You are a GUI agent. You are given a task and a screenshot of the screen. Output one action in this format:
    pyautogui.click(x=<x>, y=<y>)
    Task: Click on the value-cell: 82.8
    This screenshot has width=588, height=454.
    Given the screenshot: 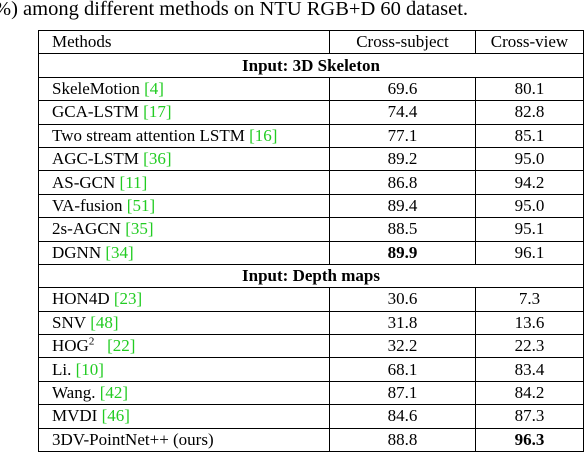 What is the action you would take?
    pyautogui.click(x=529, y=112)
    